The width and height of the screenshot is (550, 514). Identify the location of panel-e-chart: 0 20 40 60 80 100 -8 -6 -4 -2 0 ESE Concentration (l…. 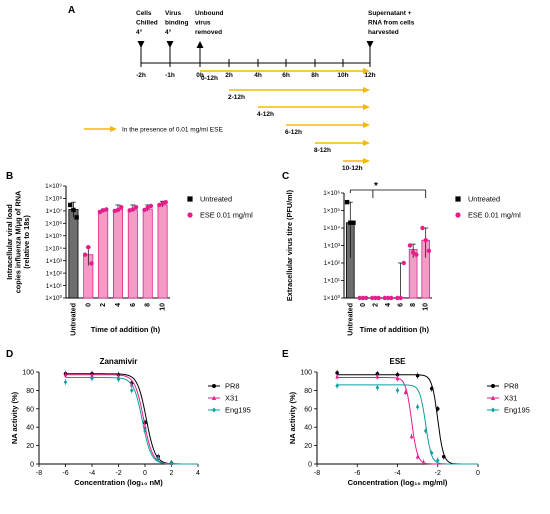
(409, 422).